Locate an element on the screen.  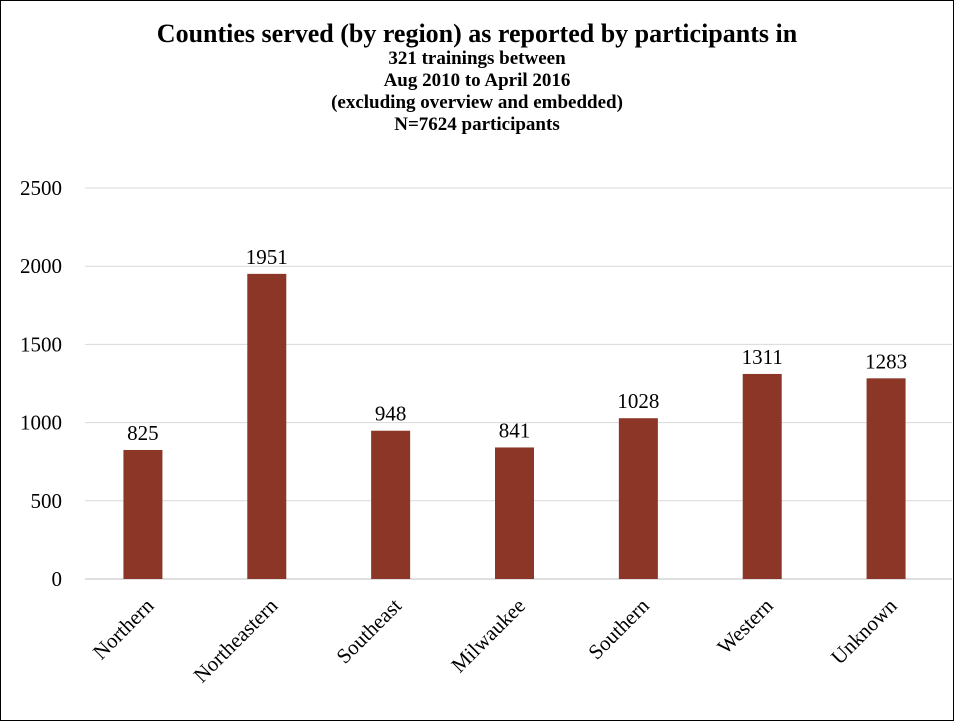
chart-subtitle-1: 321 trainings between is located at coordinates (477, 58).